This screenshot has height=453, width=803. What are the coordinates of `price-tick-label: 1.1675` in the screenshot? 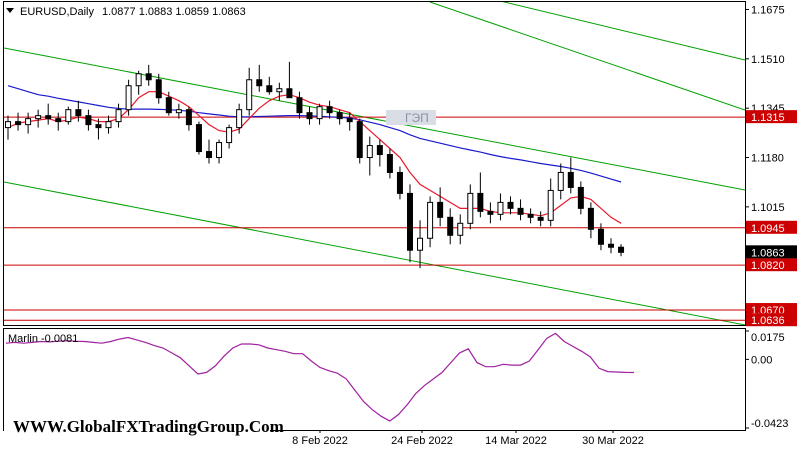 It's located at (768, 10).